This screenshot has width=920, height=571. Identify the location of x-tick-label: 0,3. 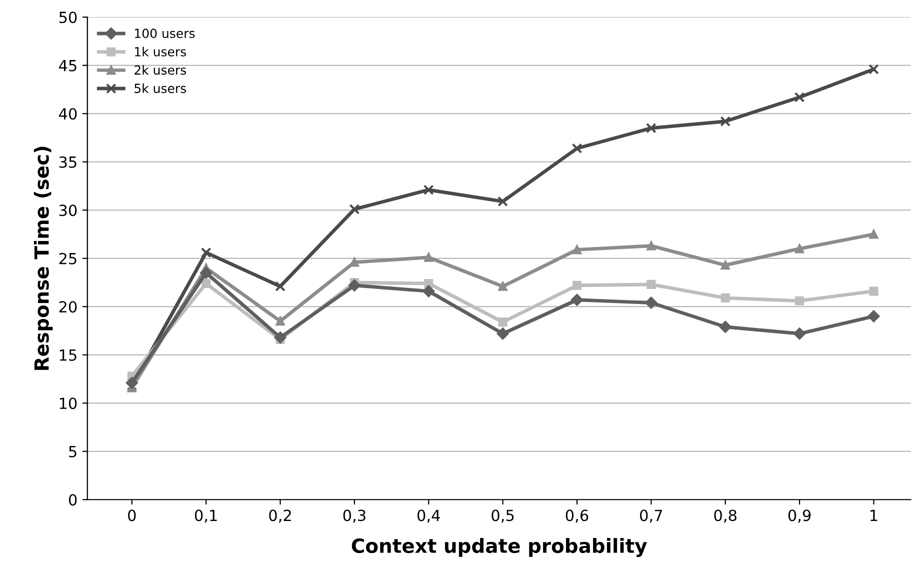
(354, 516).